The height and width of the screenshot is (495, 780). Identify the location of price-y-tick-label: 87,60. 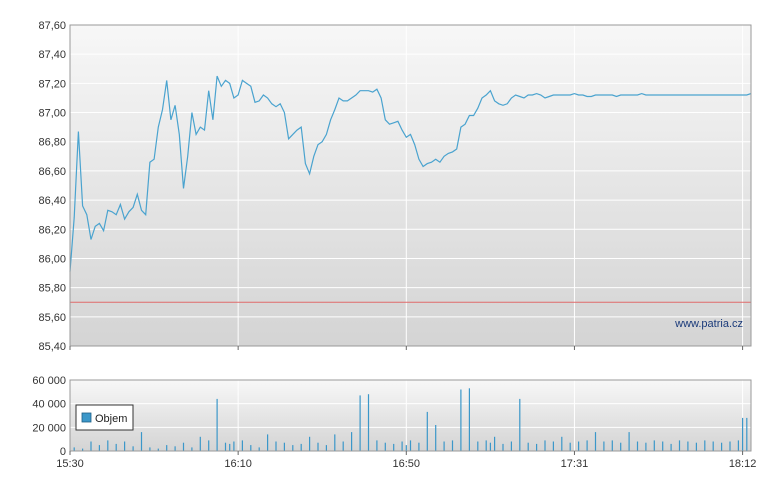
(52, 26).